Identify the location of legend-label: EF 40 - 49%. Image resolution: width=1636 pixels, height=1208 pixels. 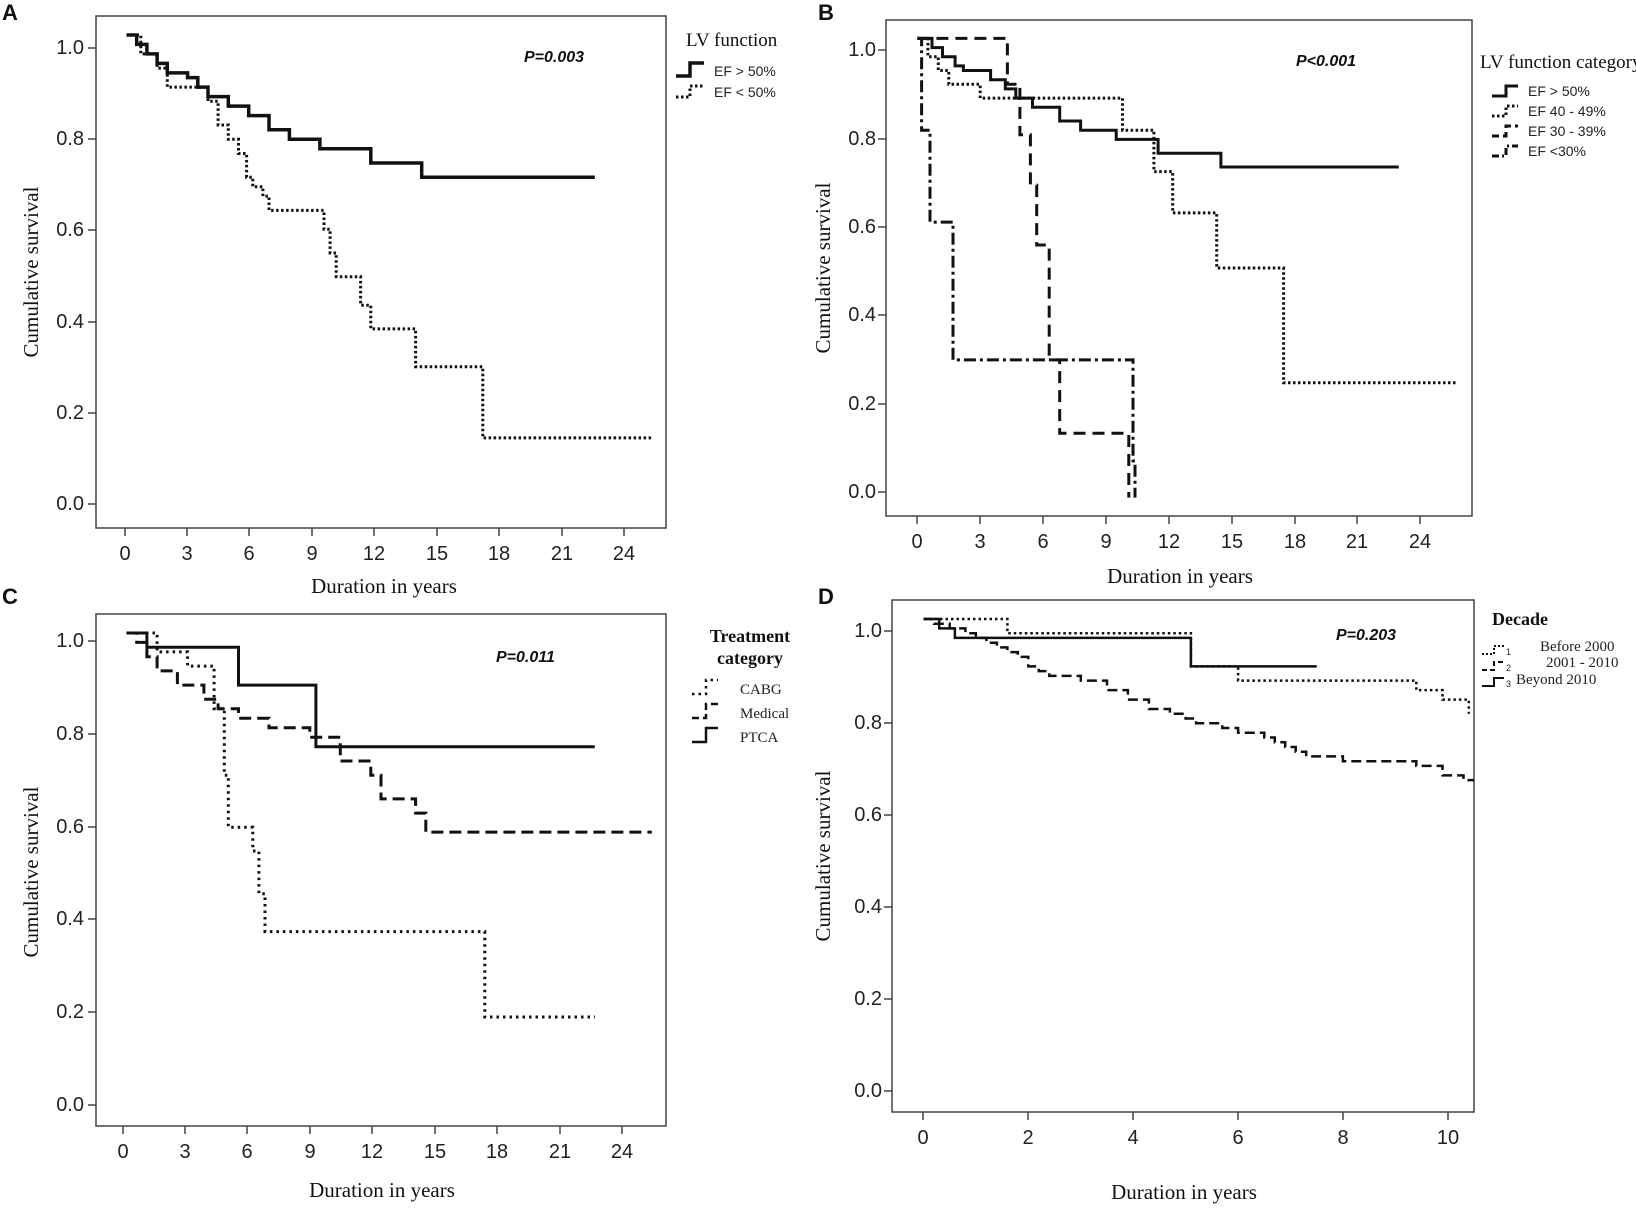
(1567, 111).